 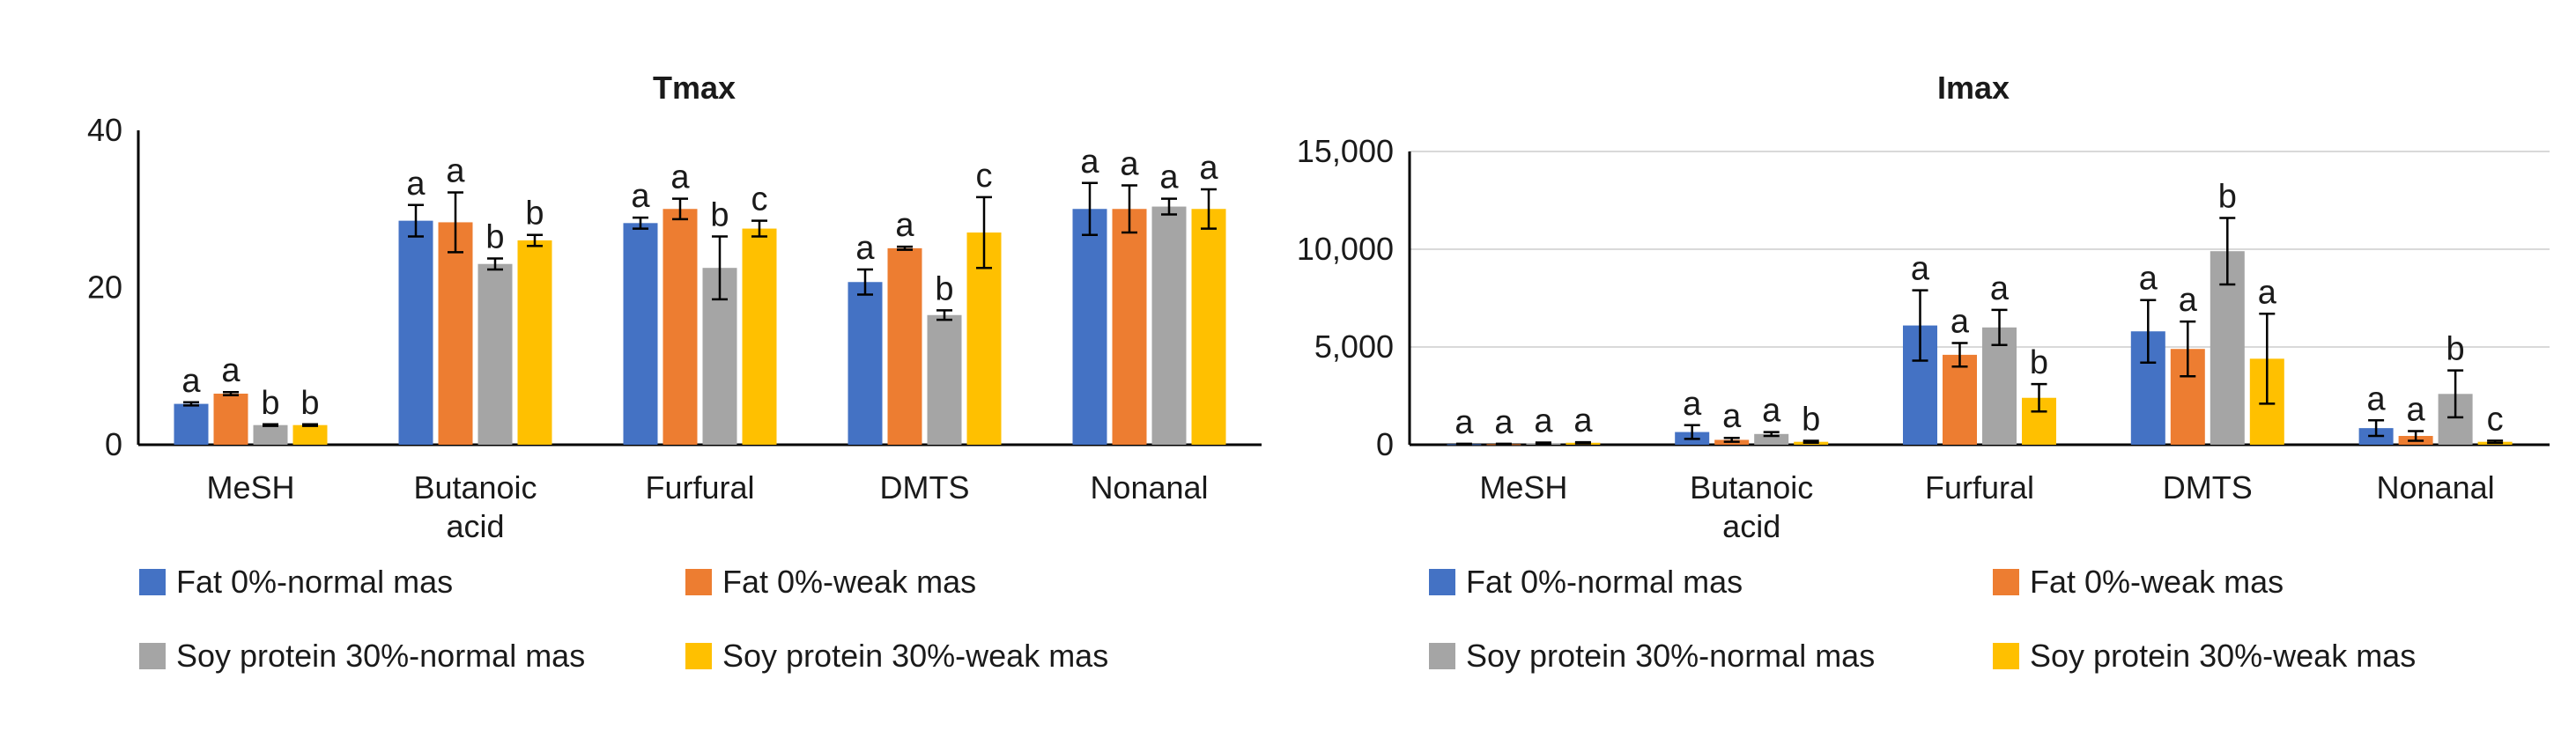 I want to click on tmax-ytick-label: 40, so click(x=105, y=130).